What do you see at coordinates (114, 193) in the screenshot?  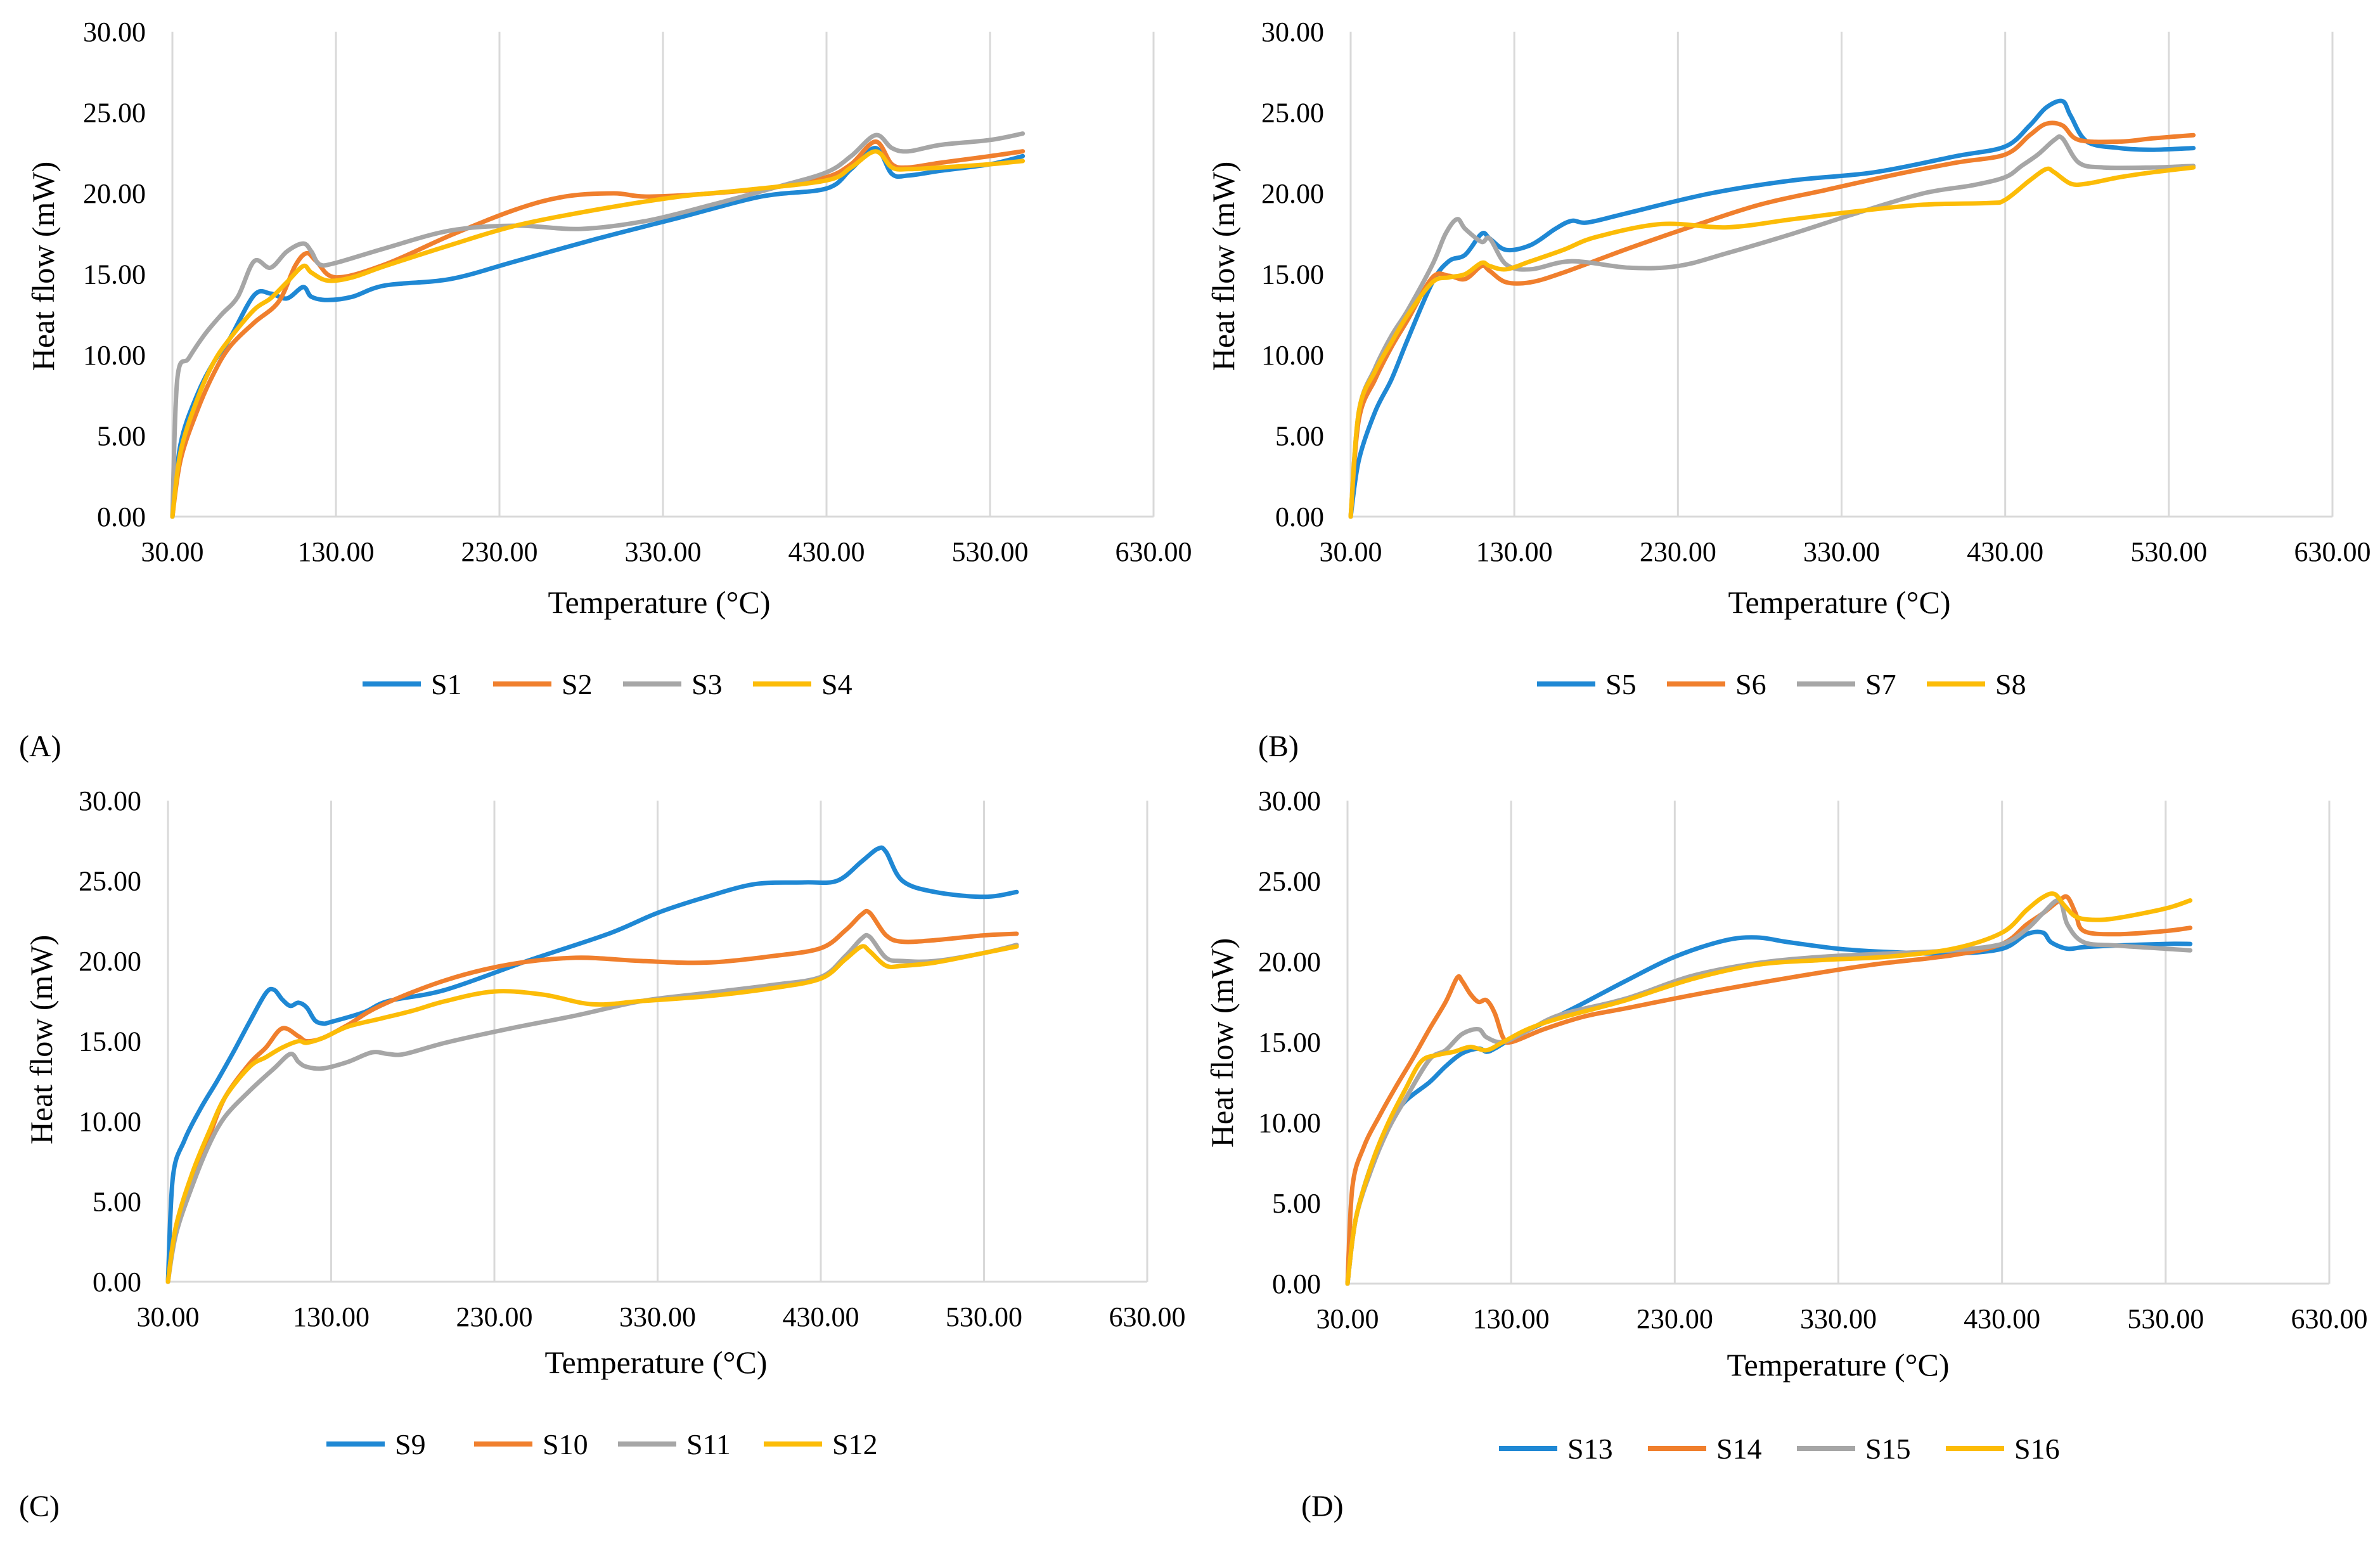 I see `panel-a-ytick-label: 20.00` at bounding box center [114, 193].